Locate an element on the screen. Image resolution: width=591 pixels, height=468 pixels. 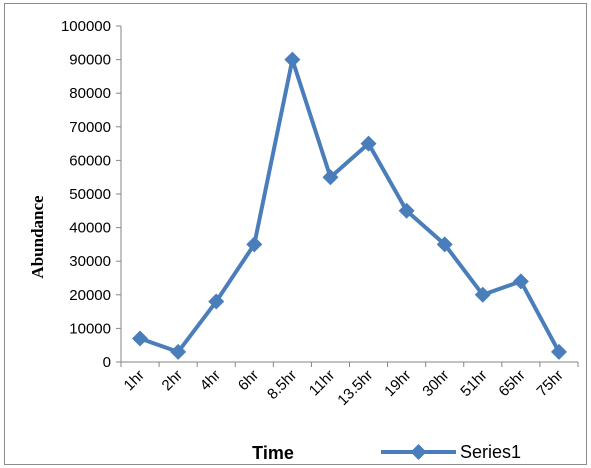
legend-series-marker is located at coordinates (418, 452).